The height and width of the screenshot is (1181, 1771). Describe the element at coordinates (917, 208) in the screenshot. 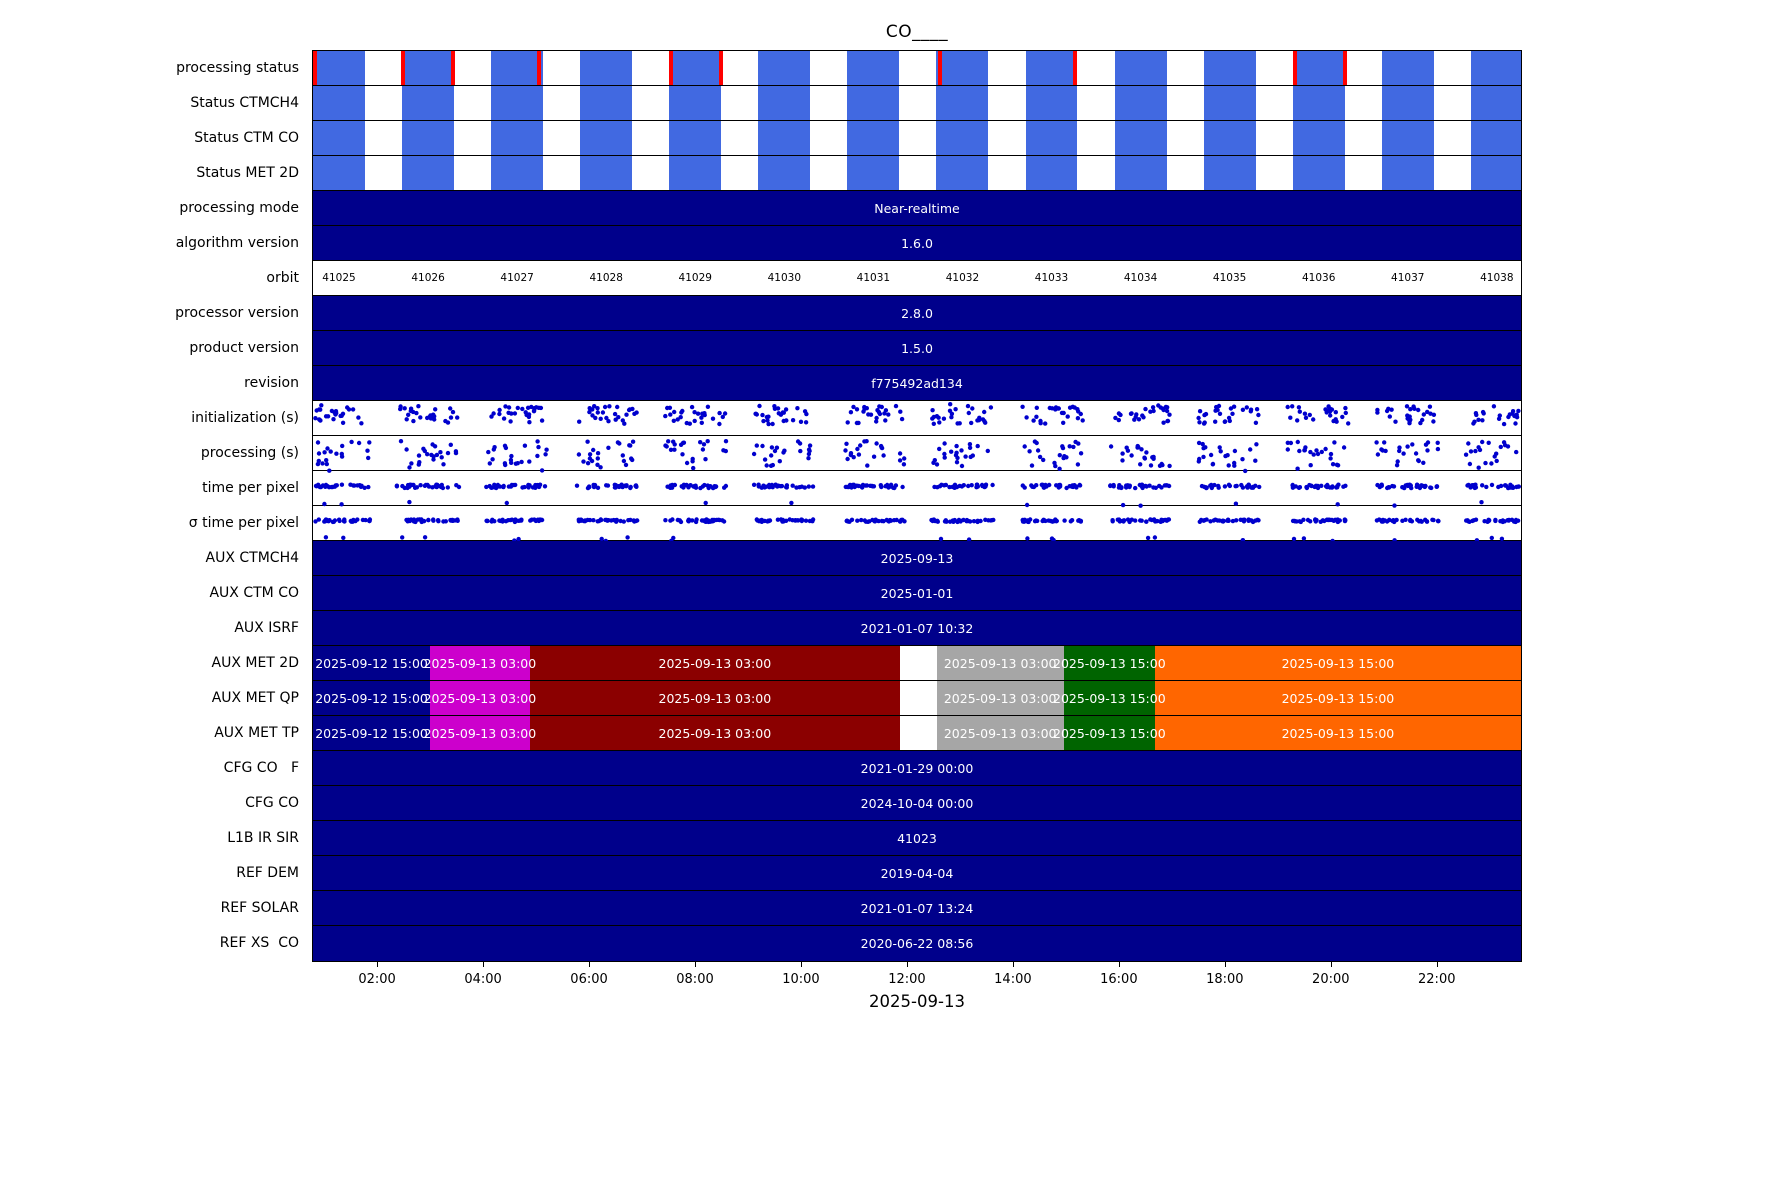

I see `row-bar: Near-realtime` at that location.